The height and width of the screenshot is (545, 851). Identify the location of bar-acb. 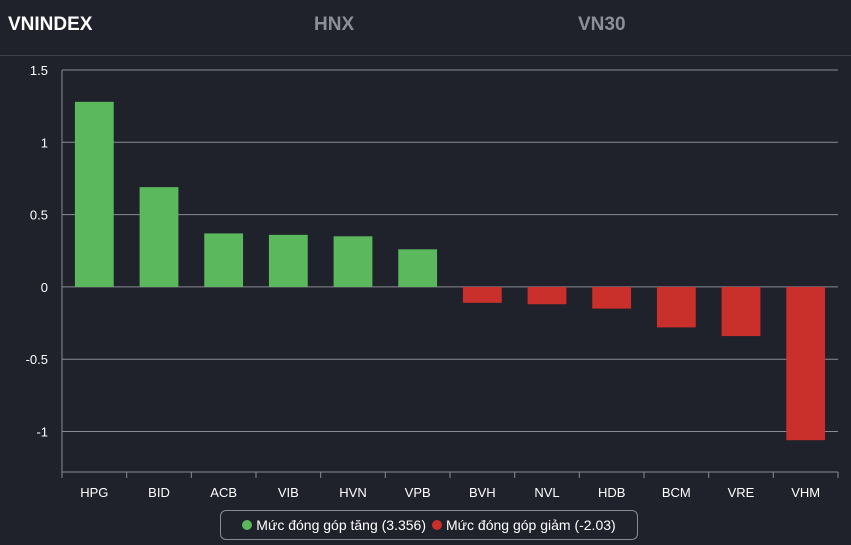
(224, 260).